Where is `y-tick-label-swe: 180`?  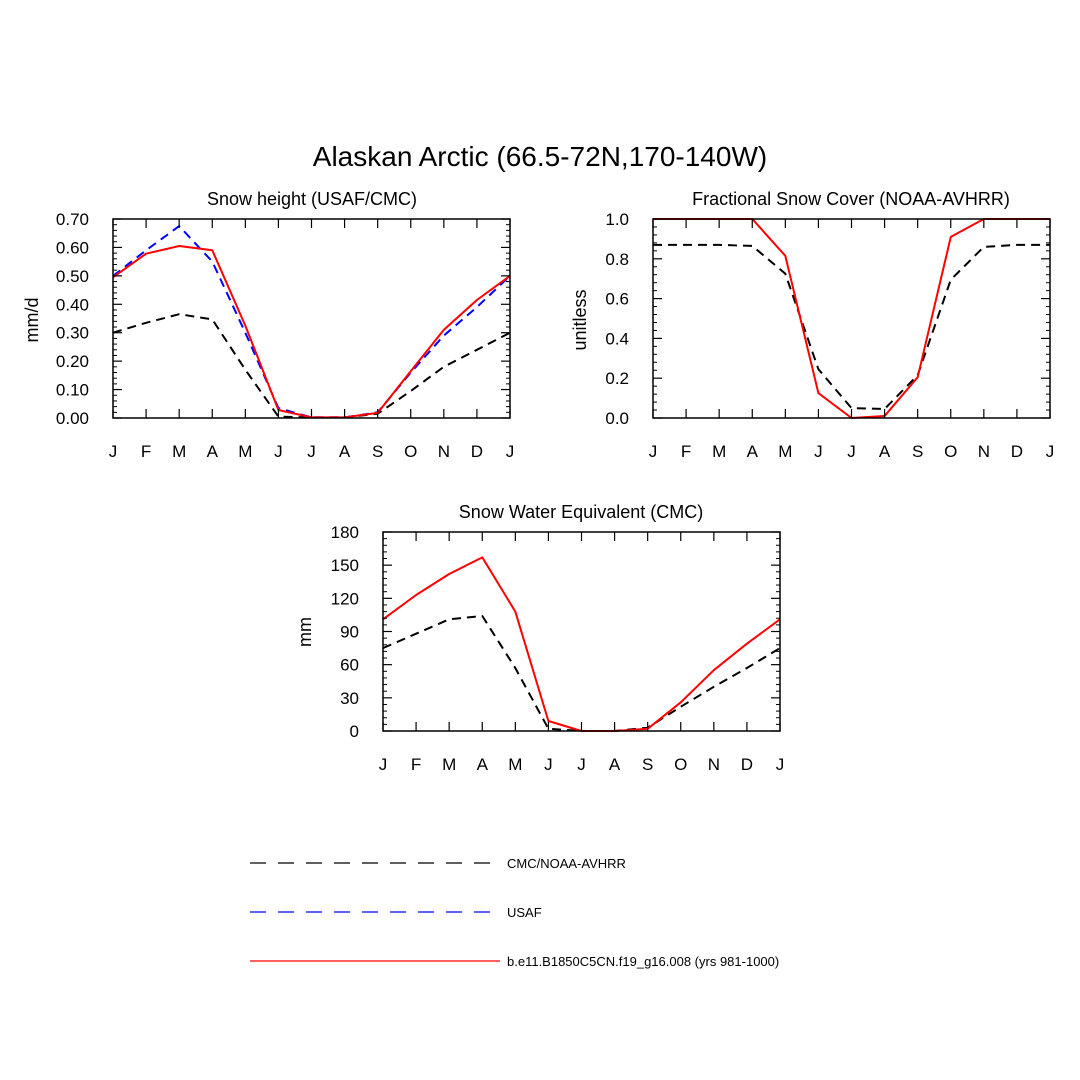 y-tick-label-swe: 180 is located at coordinates (345, 532).